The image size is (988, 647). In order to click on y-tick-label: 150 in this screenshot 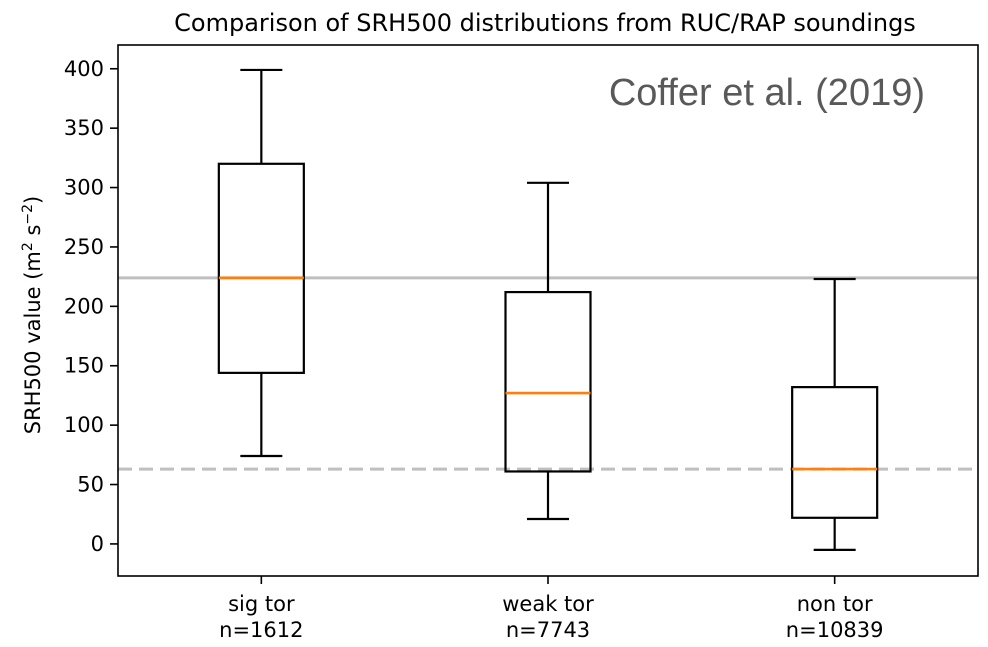, I will do `click(84, 366)`.